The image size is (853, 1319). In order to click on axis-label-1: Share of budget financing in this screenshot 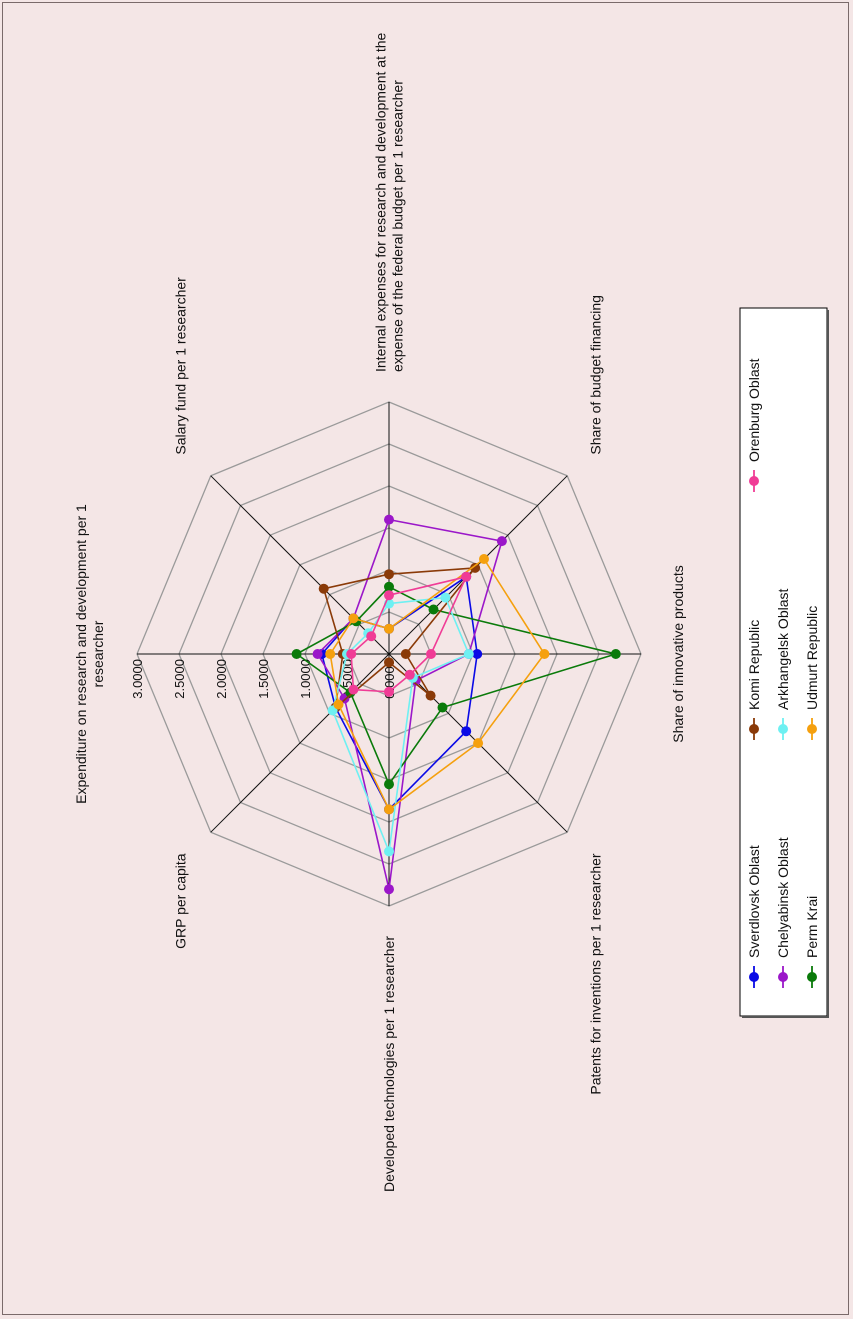, I will do `click(595, 375)`.